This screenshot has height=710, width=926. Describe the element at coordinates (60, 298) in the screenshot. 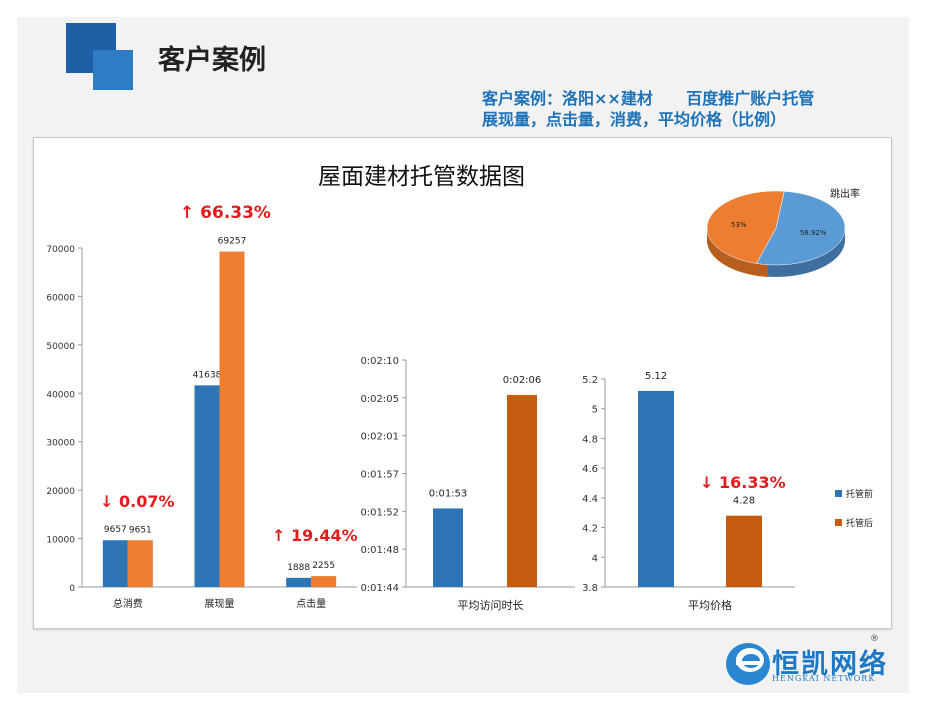

I see `chart1-ytick-label: 60000` at that location.